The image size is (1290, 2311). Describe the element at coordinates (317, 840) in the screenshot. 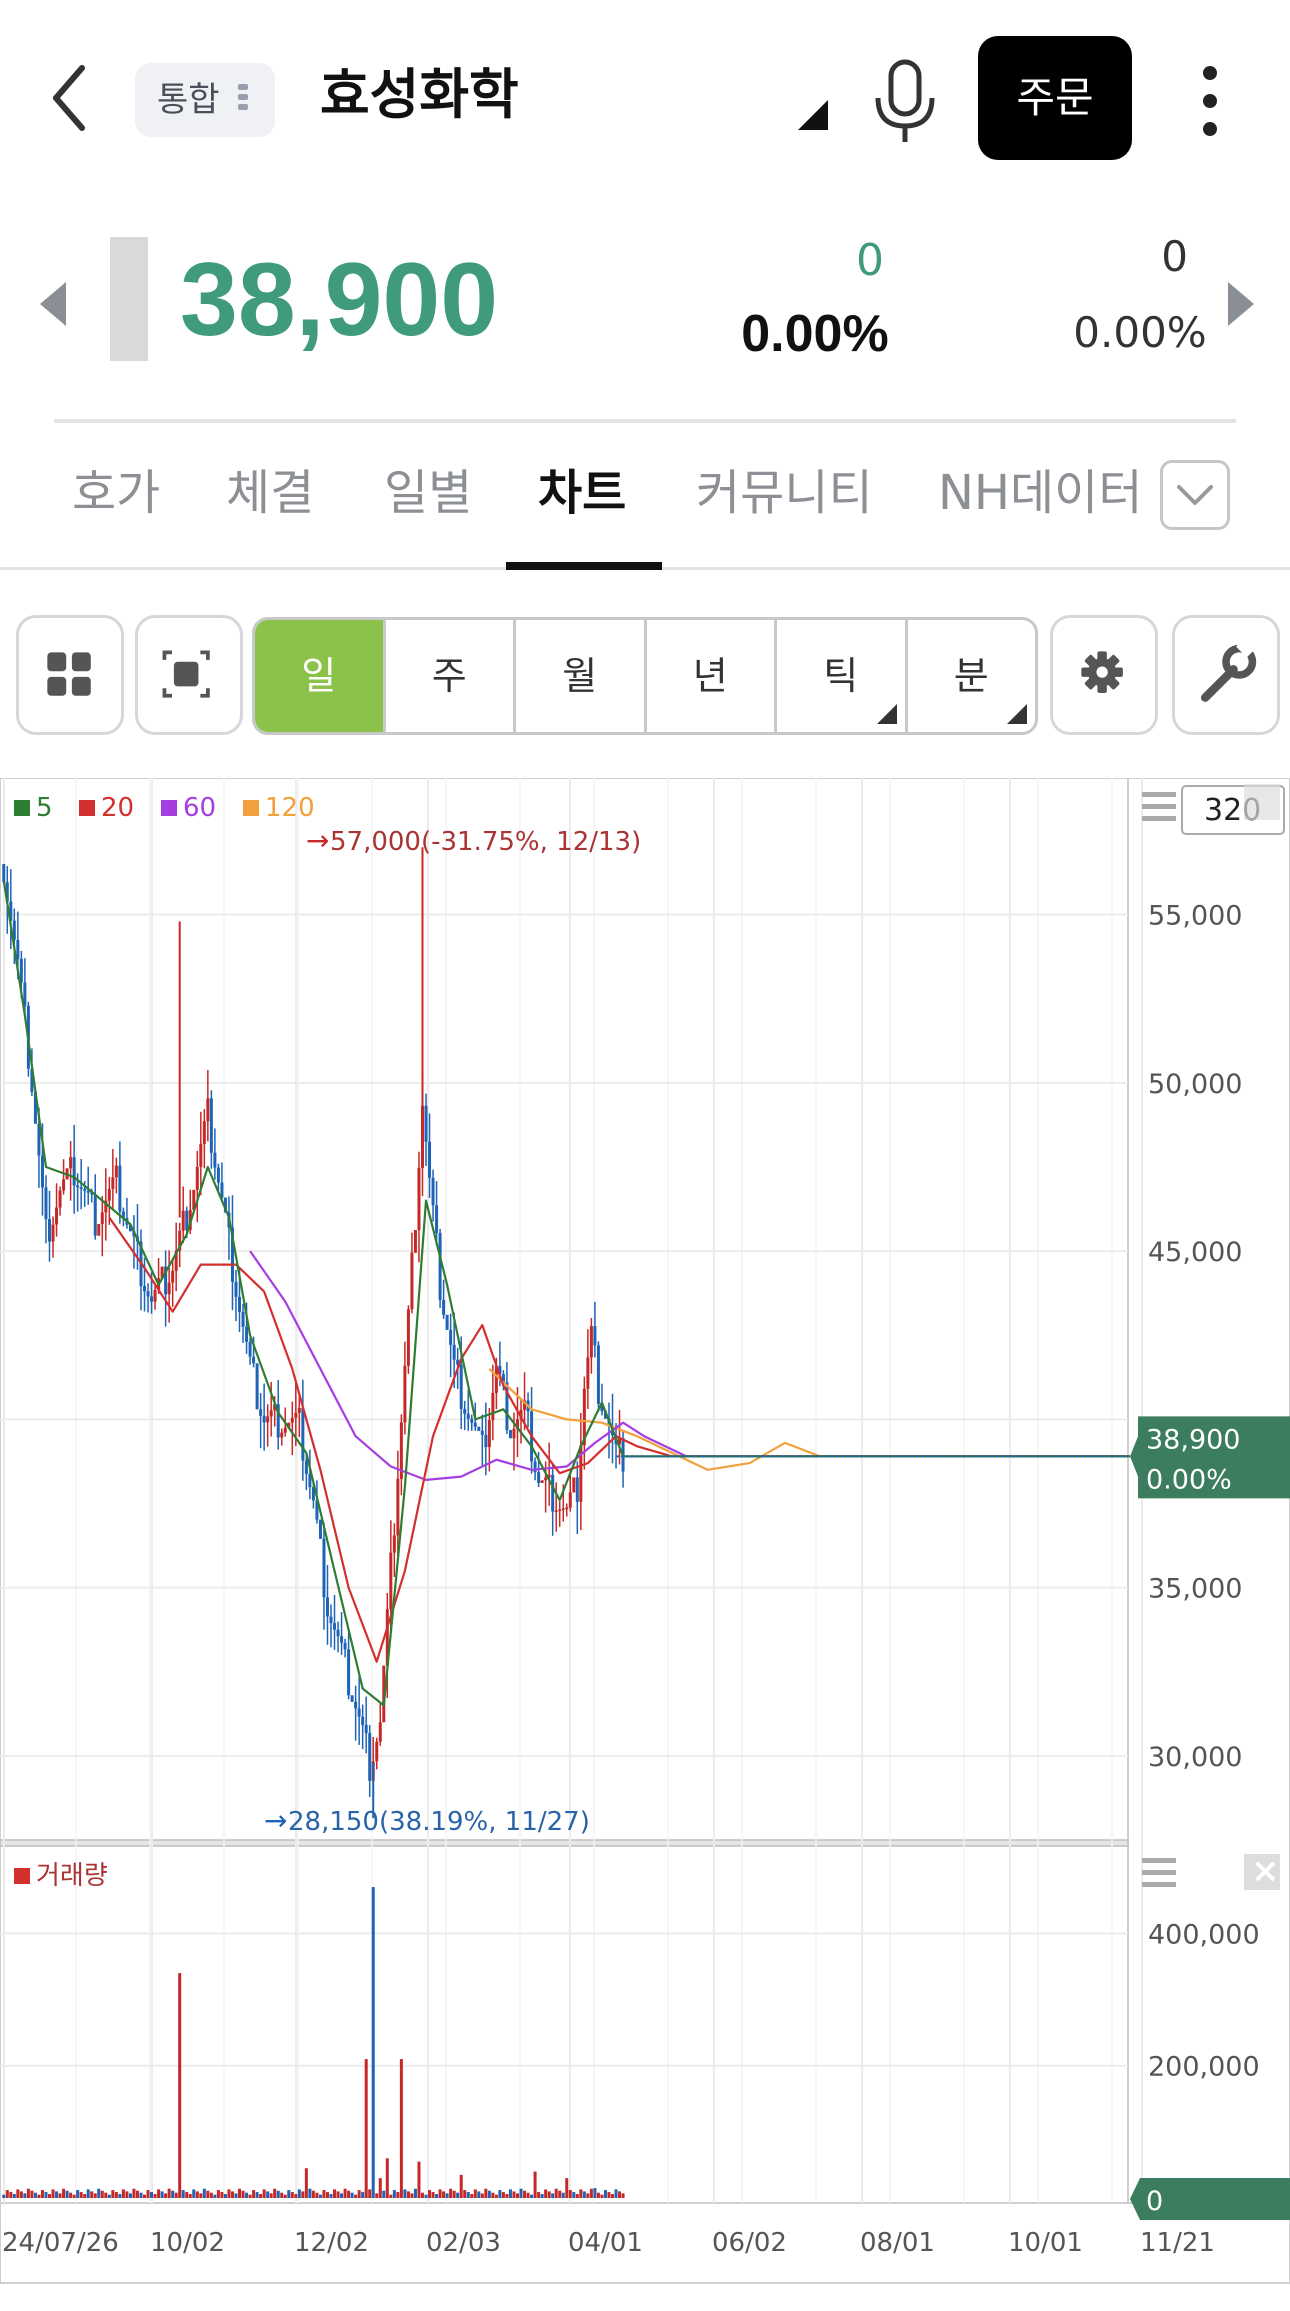

I see `high-arrow-icon: →` at that location.